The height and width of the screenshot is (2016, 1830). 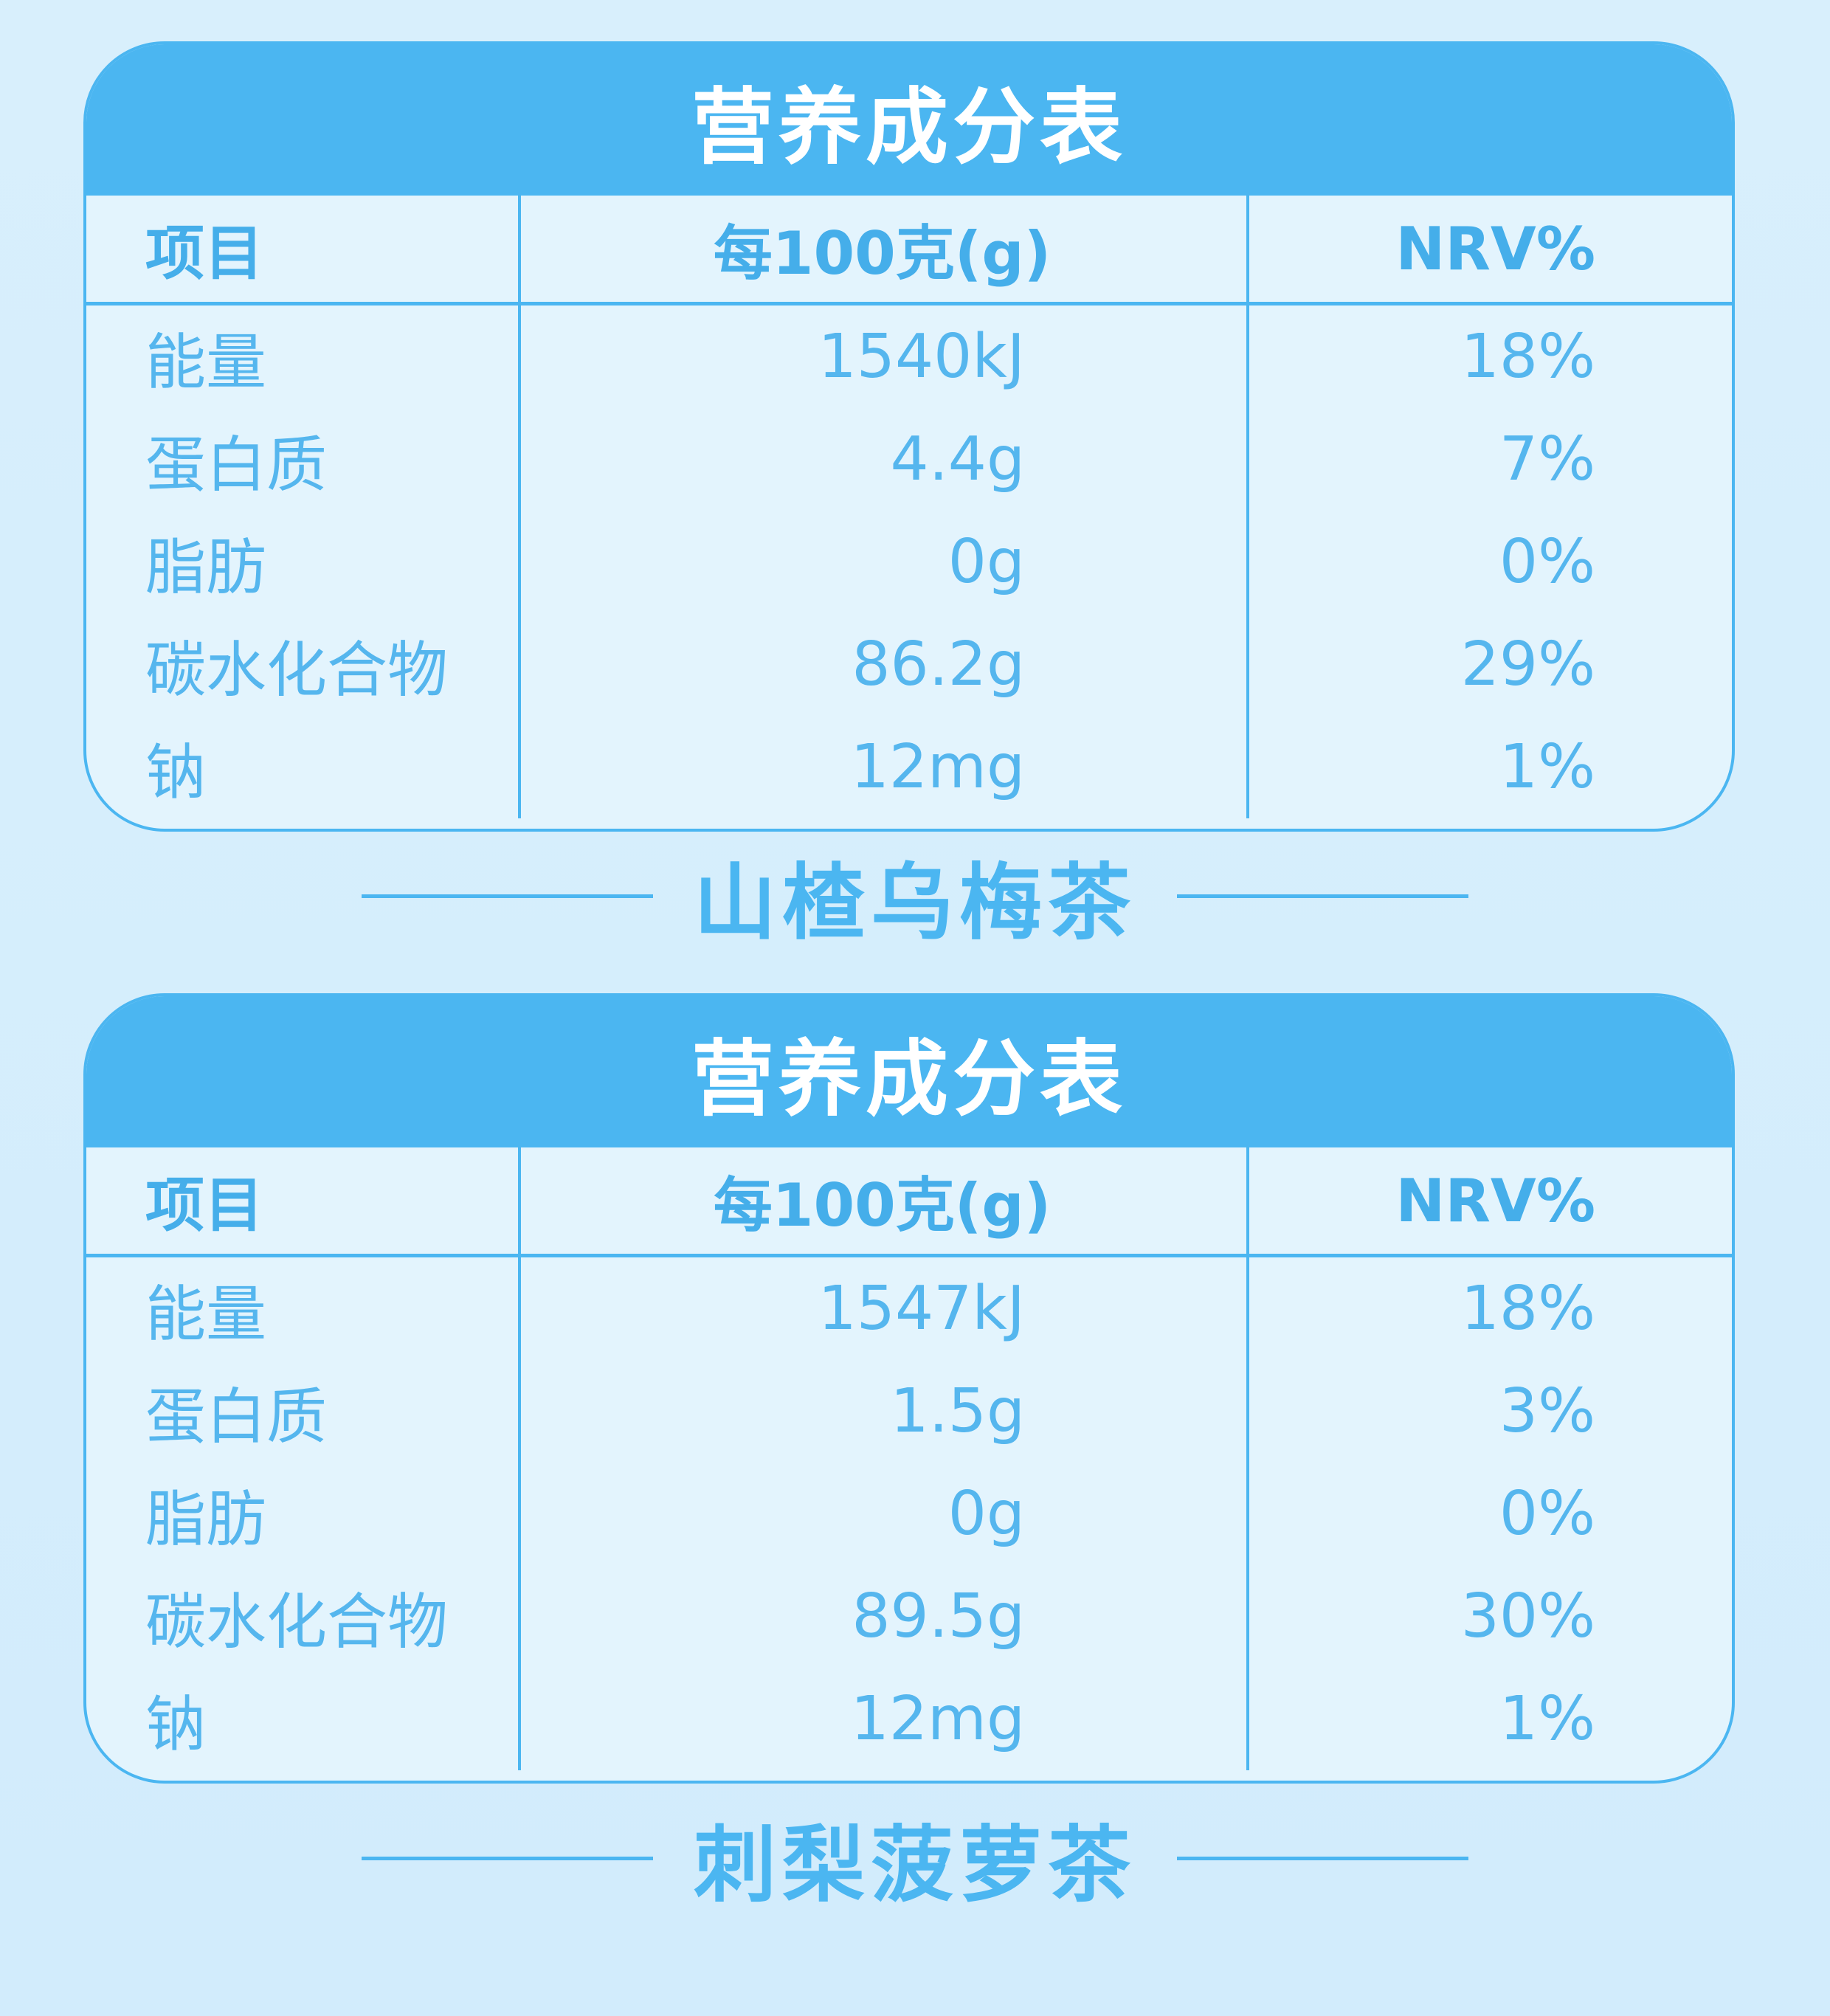 What do you see at coordinates (957, 1411) in the screenshot?
I see `nutrient-amount: 1.5g` at bounding box center [957, 1411].